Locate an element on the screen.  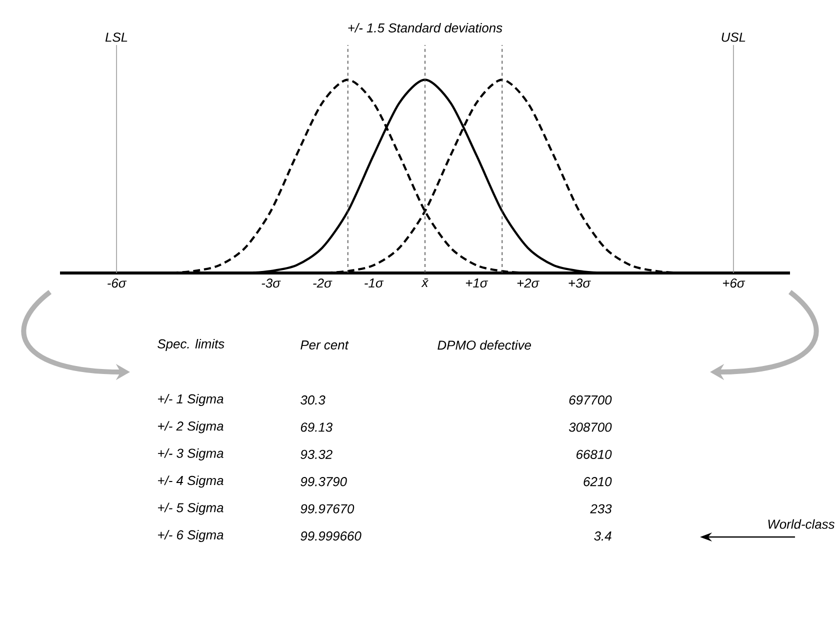
text: 308700 is located at coordinates (590, 427).